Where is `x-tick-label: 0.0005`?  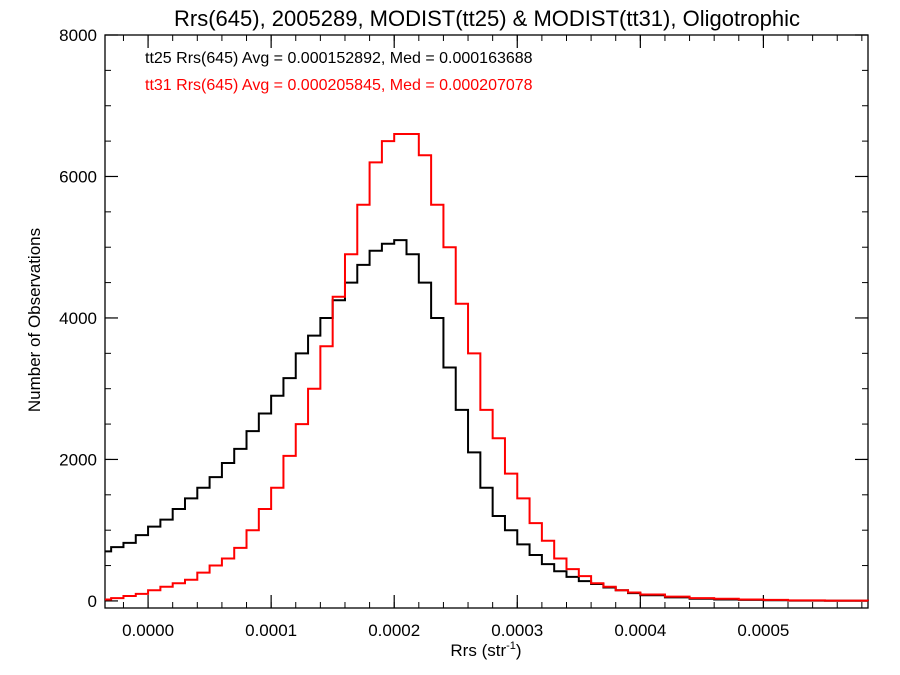 x-tick-label: 0.0005 is located at coordinates (763, 630).